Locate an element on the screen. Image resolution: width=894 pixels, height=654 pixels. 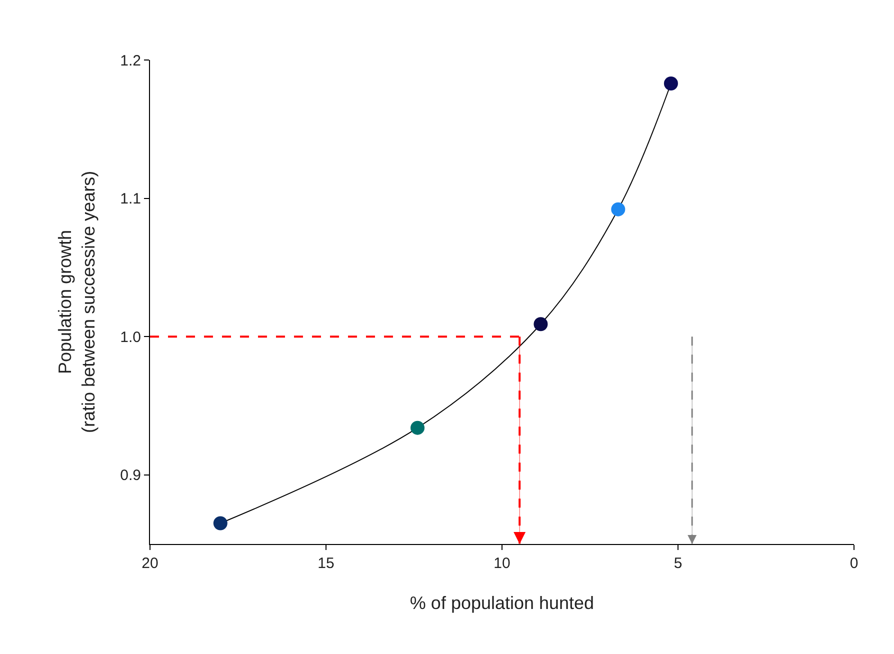
y-tick-label: 1.0 is located at coordinates (130, 337).